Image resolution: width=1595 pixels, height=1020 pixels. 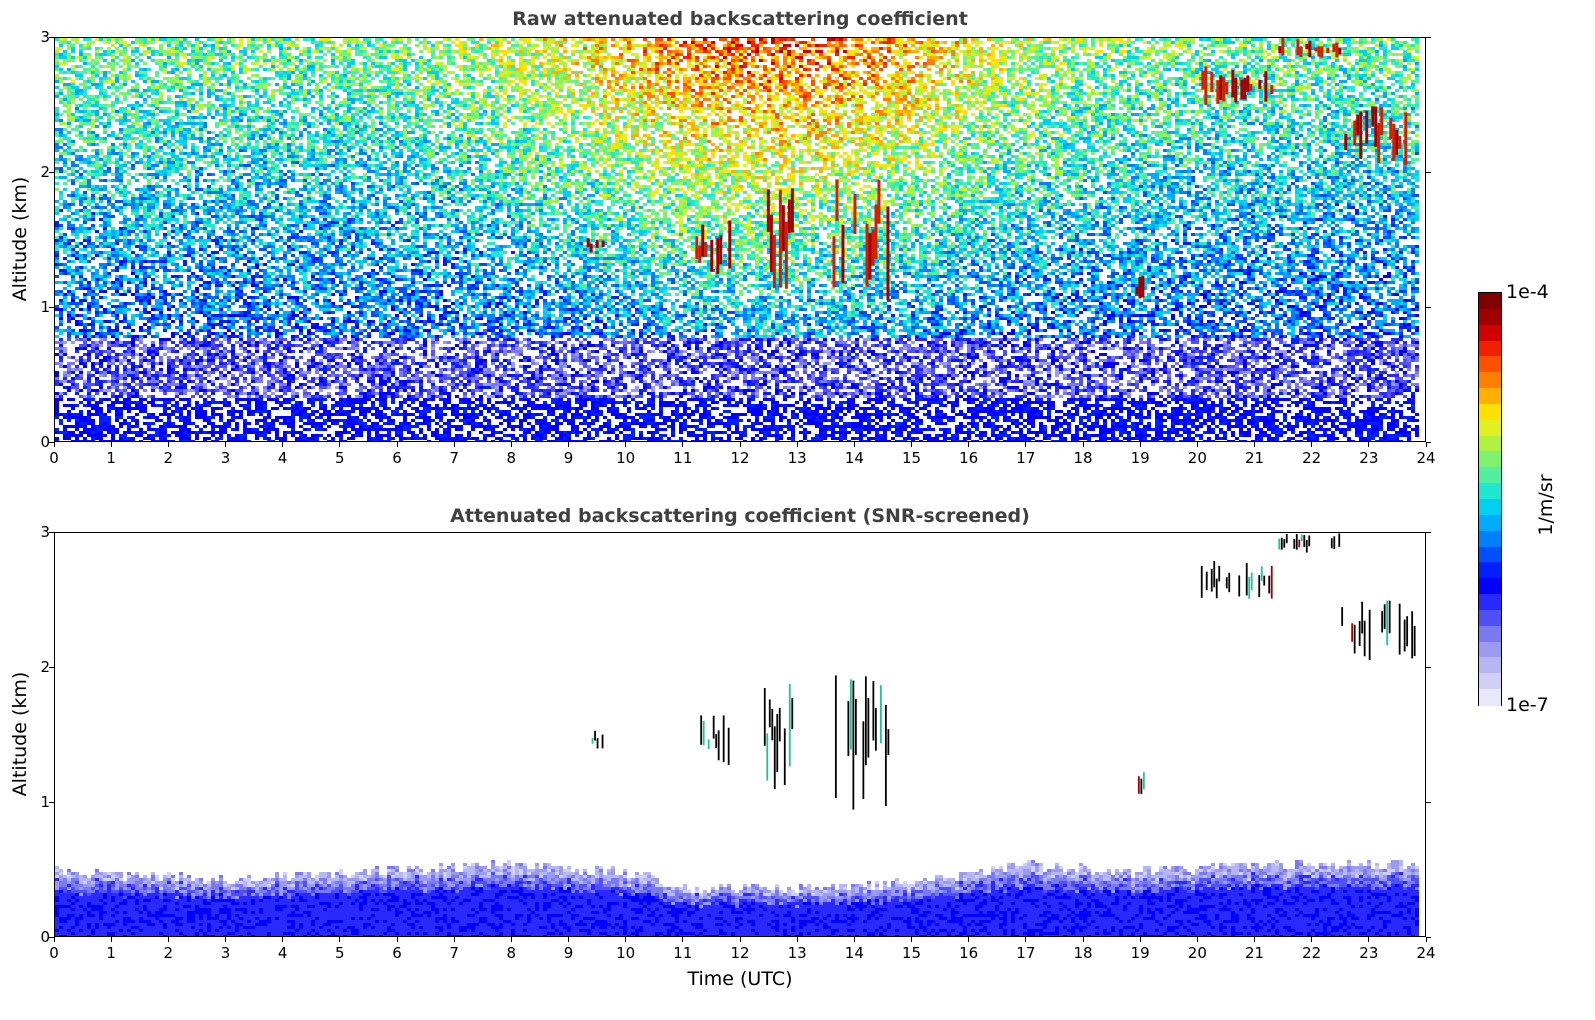 What do you see at coordinates (1527, 292) in the screenshot?
I see `colorbar-max-label: 1e-4` at bounding box center [1527, 292].